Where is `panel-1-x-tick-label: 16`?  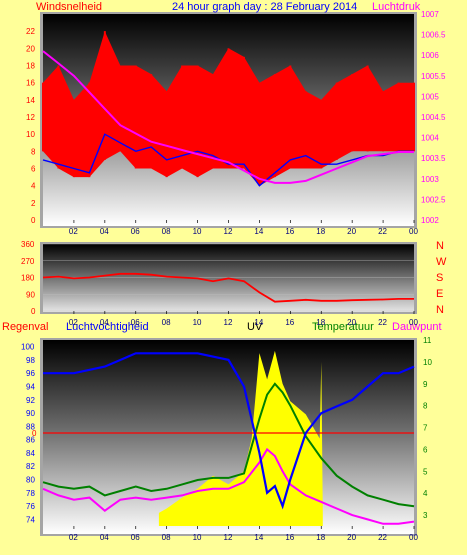
panel-1-x-tick-label: 16 is located at coordinates (289, 231).